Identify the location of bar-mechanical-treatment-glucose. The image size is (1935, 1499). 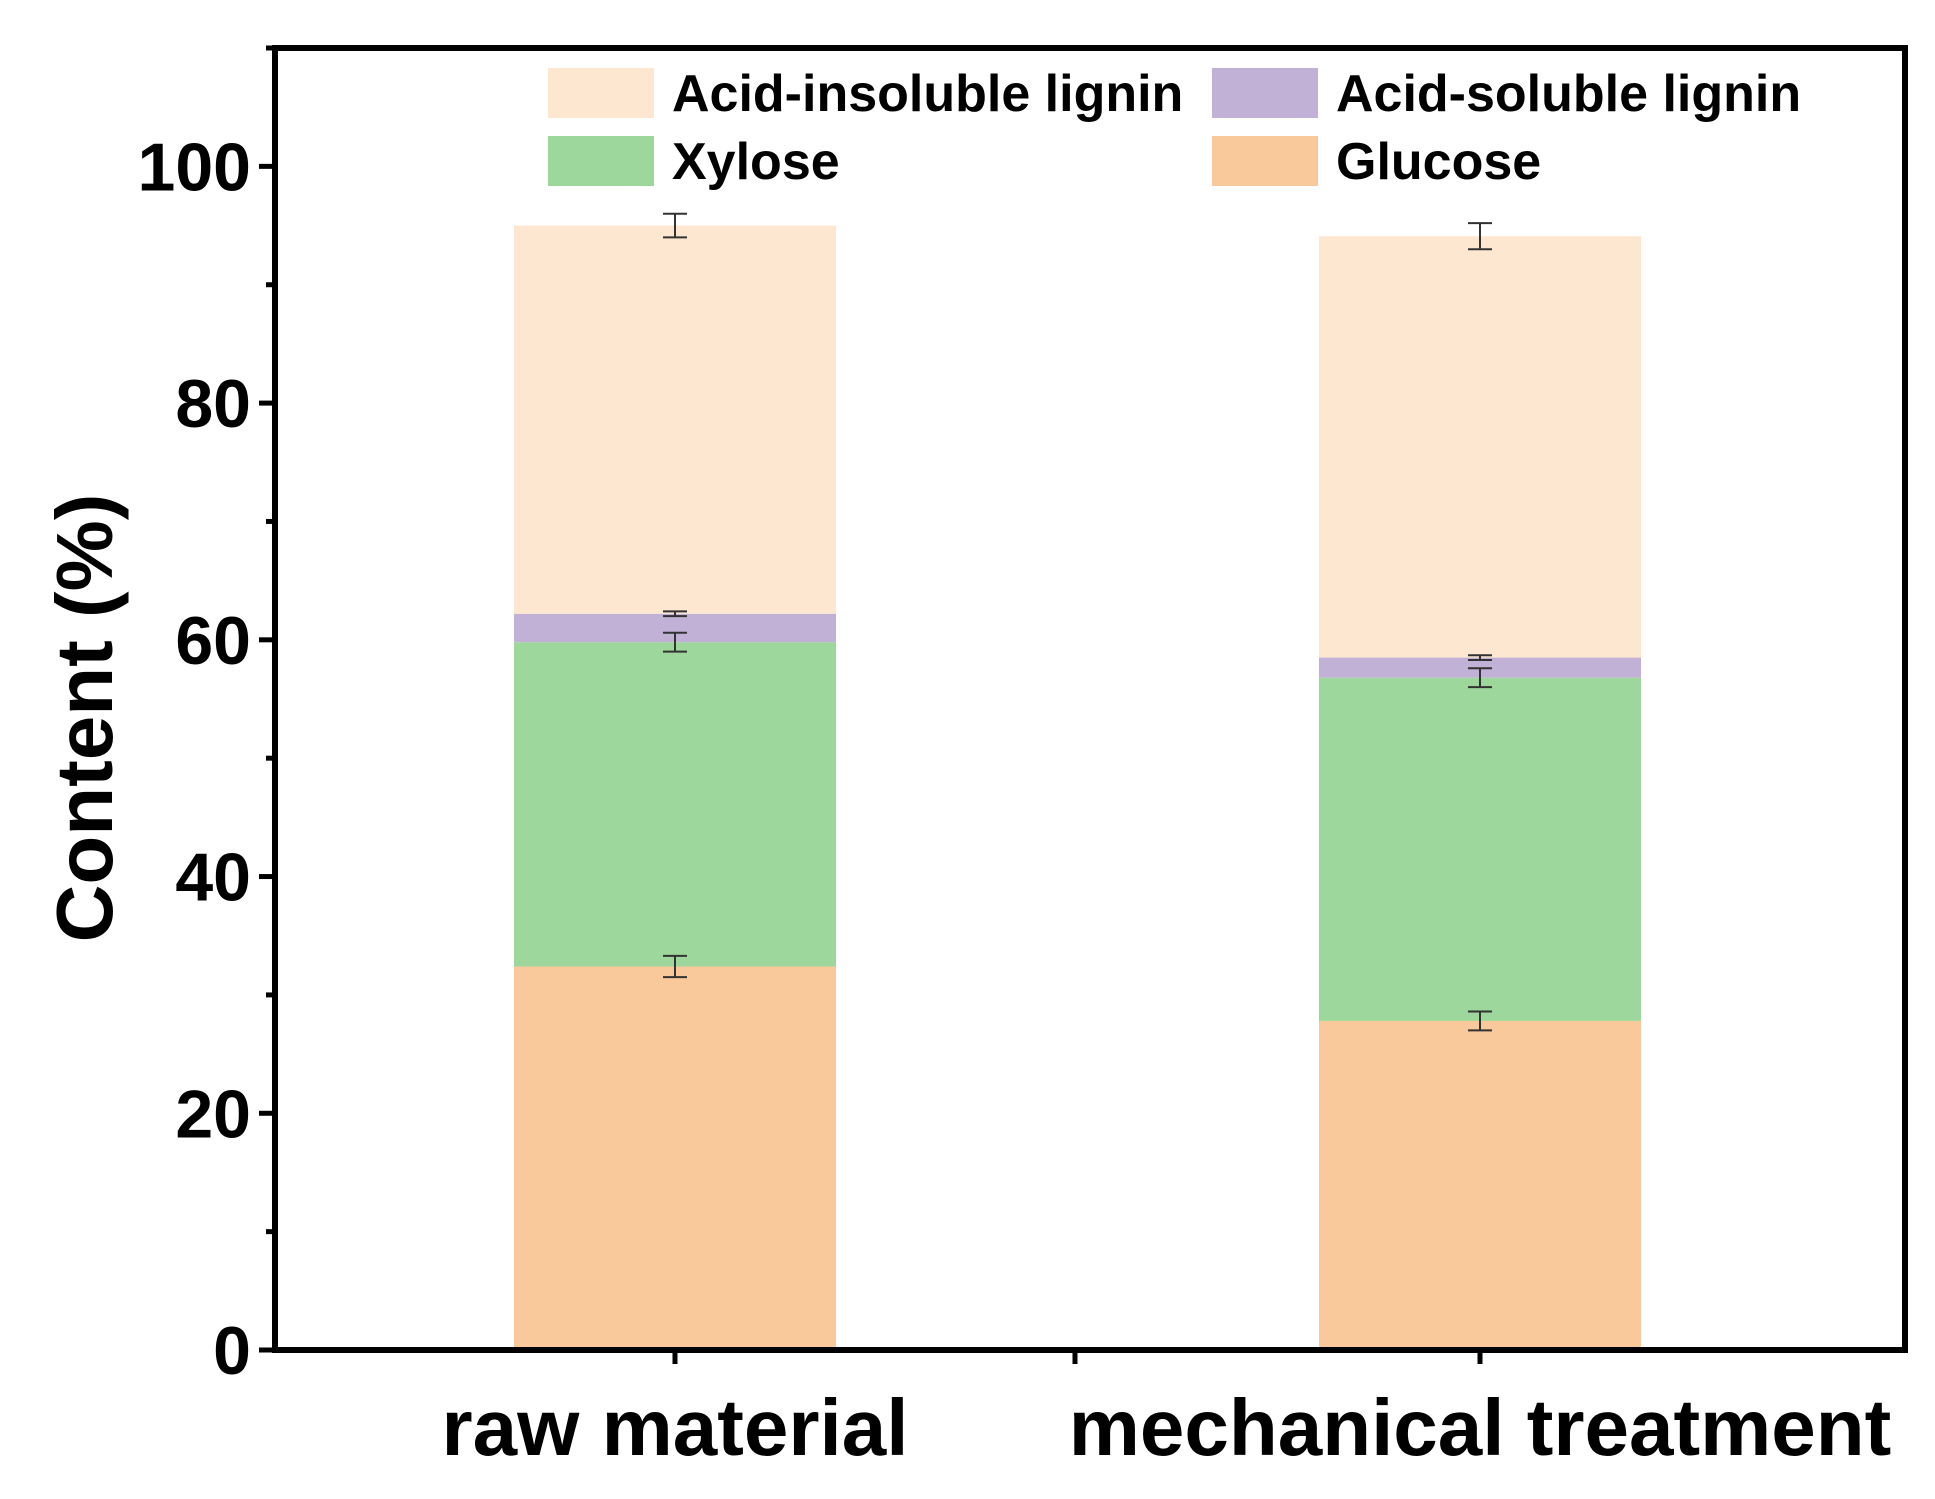
(1480, 1185).